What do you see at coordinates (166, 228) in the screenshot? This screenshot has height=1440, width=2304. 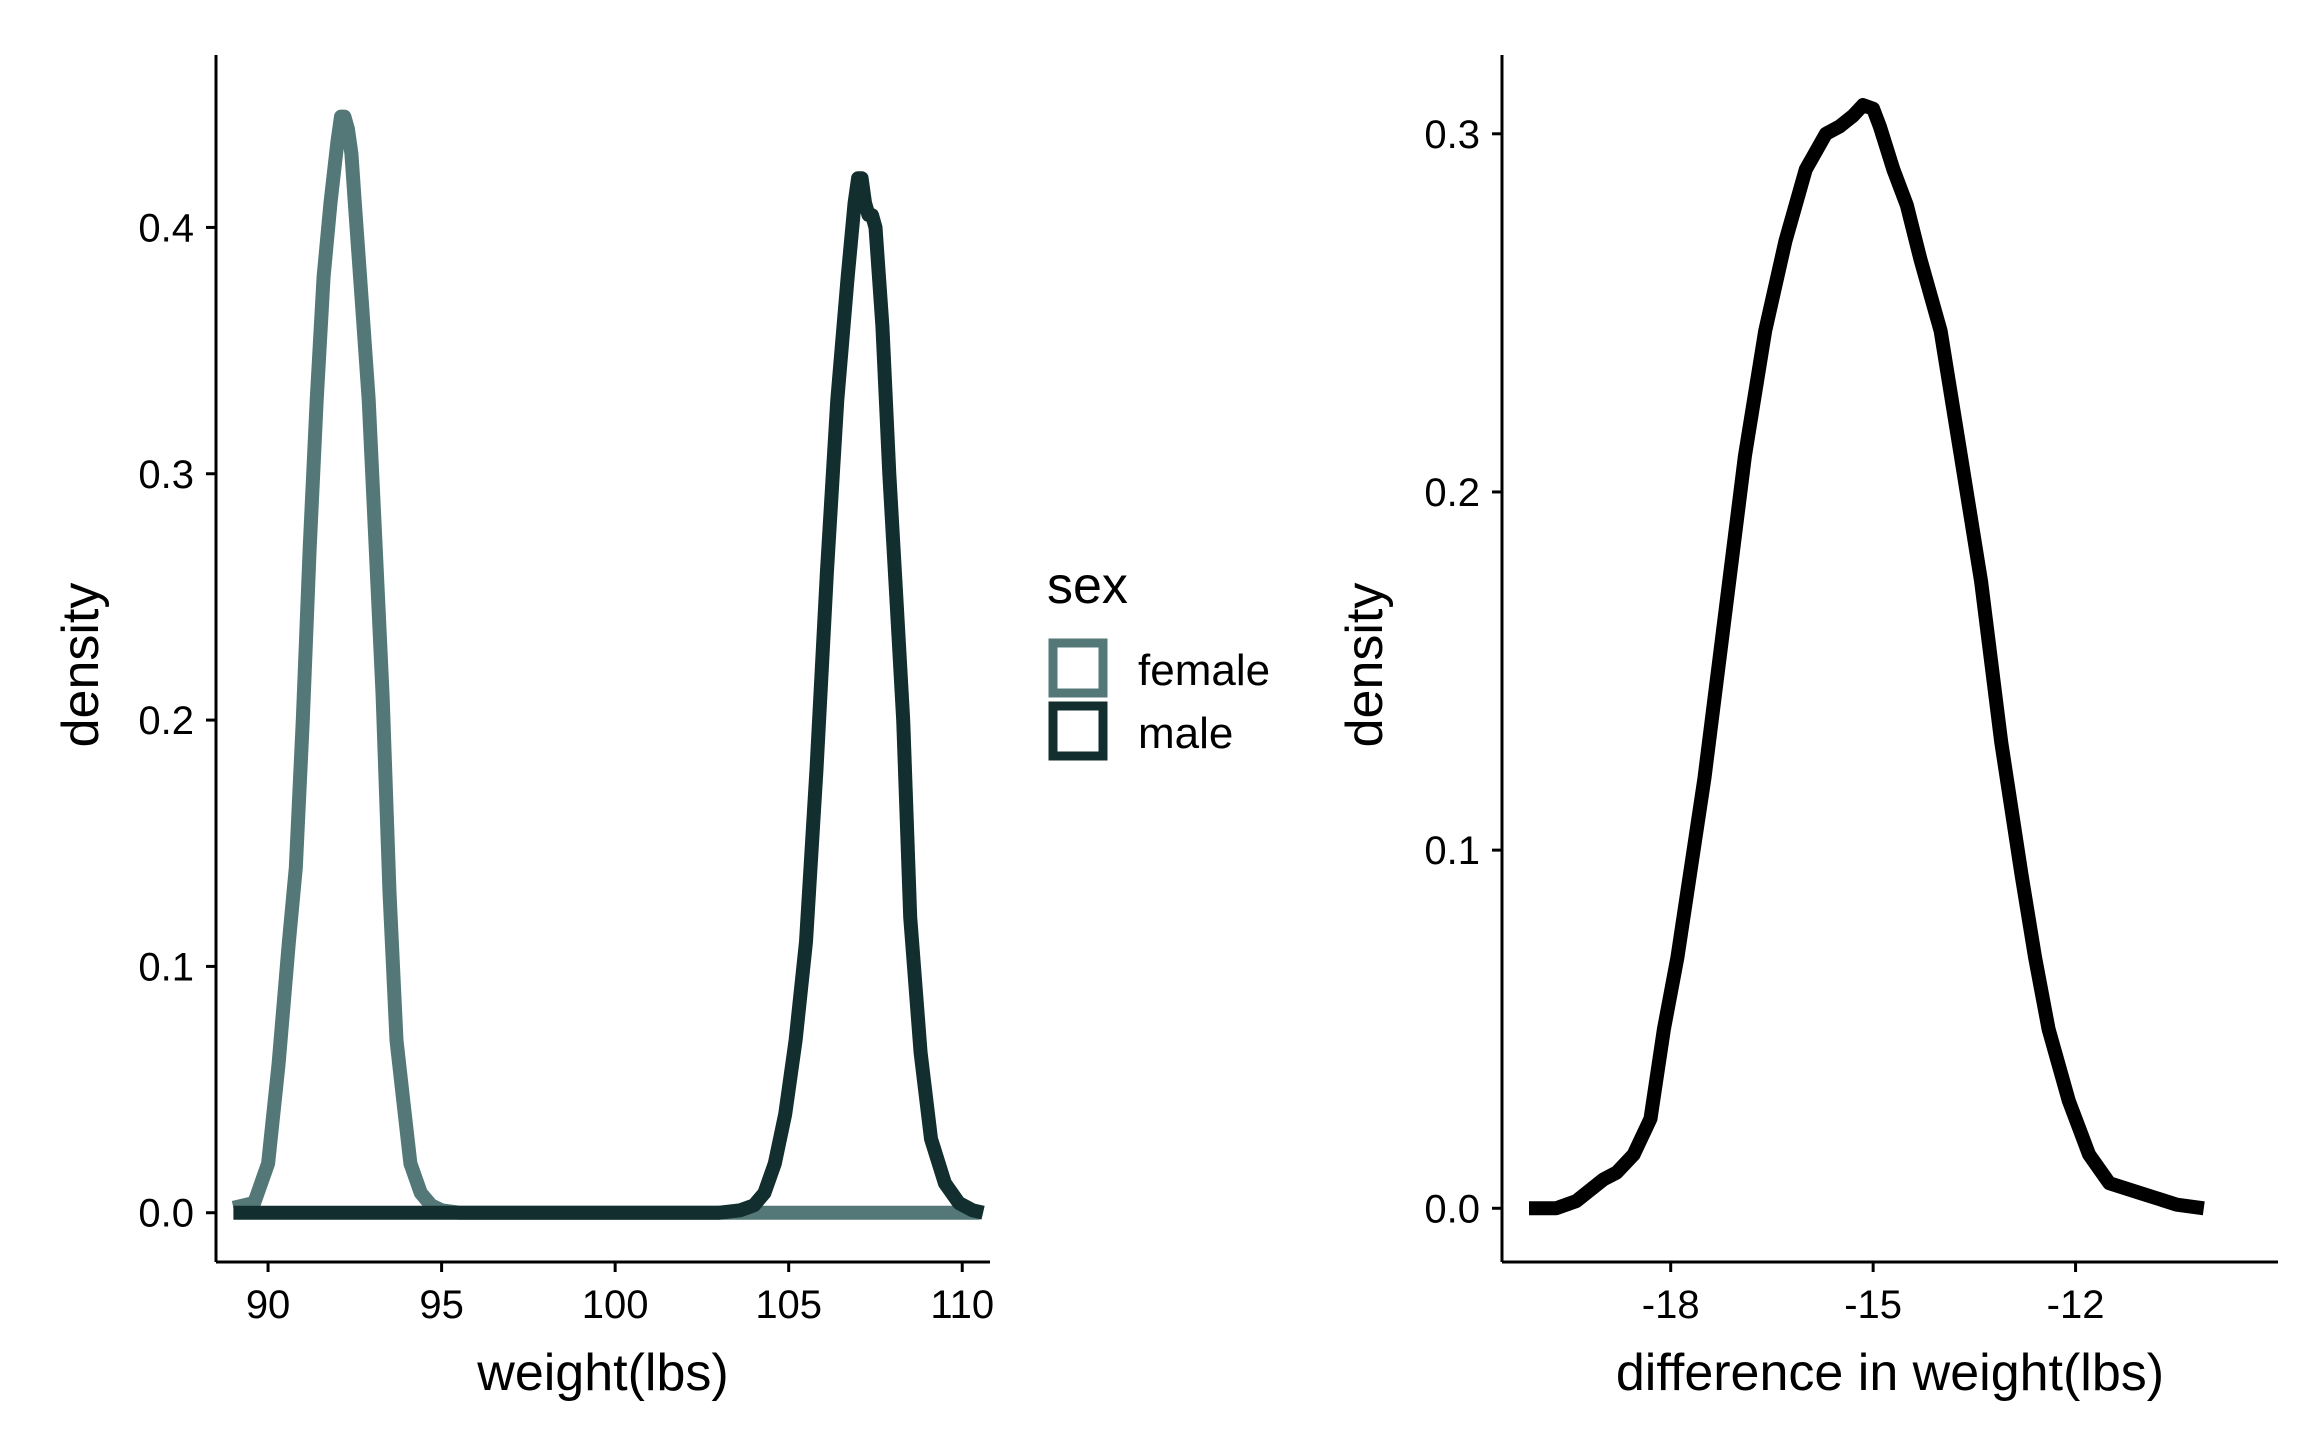 I see `left-y-tick-label: 0.4` at bounding box center [166, 228].